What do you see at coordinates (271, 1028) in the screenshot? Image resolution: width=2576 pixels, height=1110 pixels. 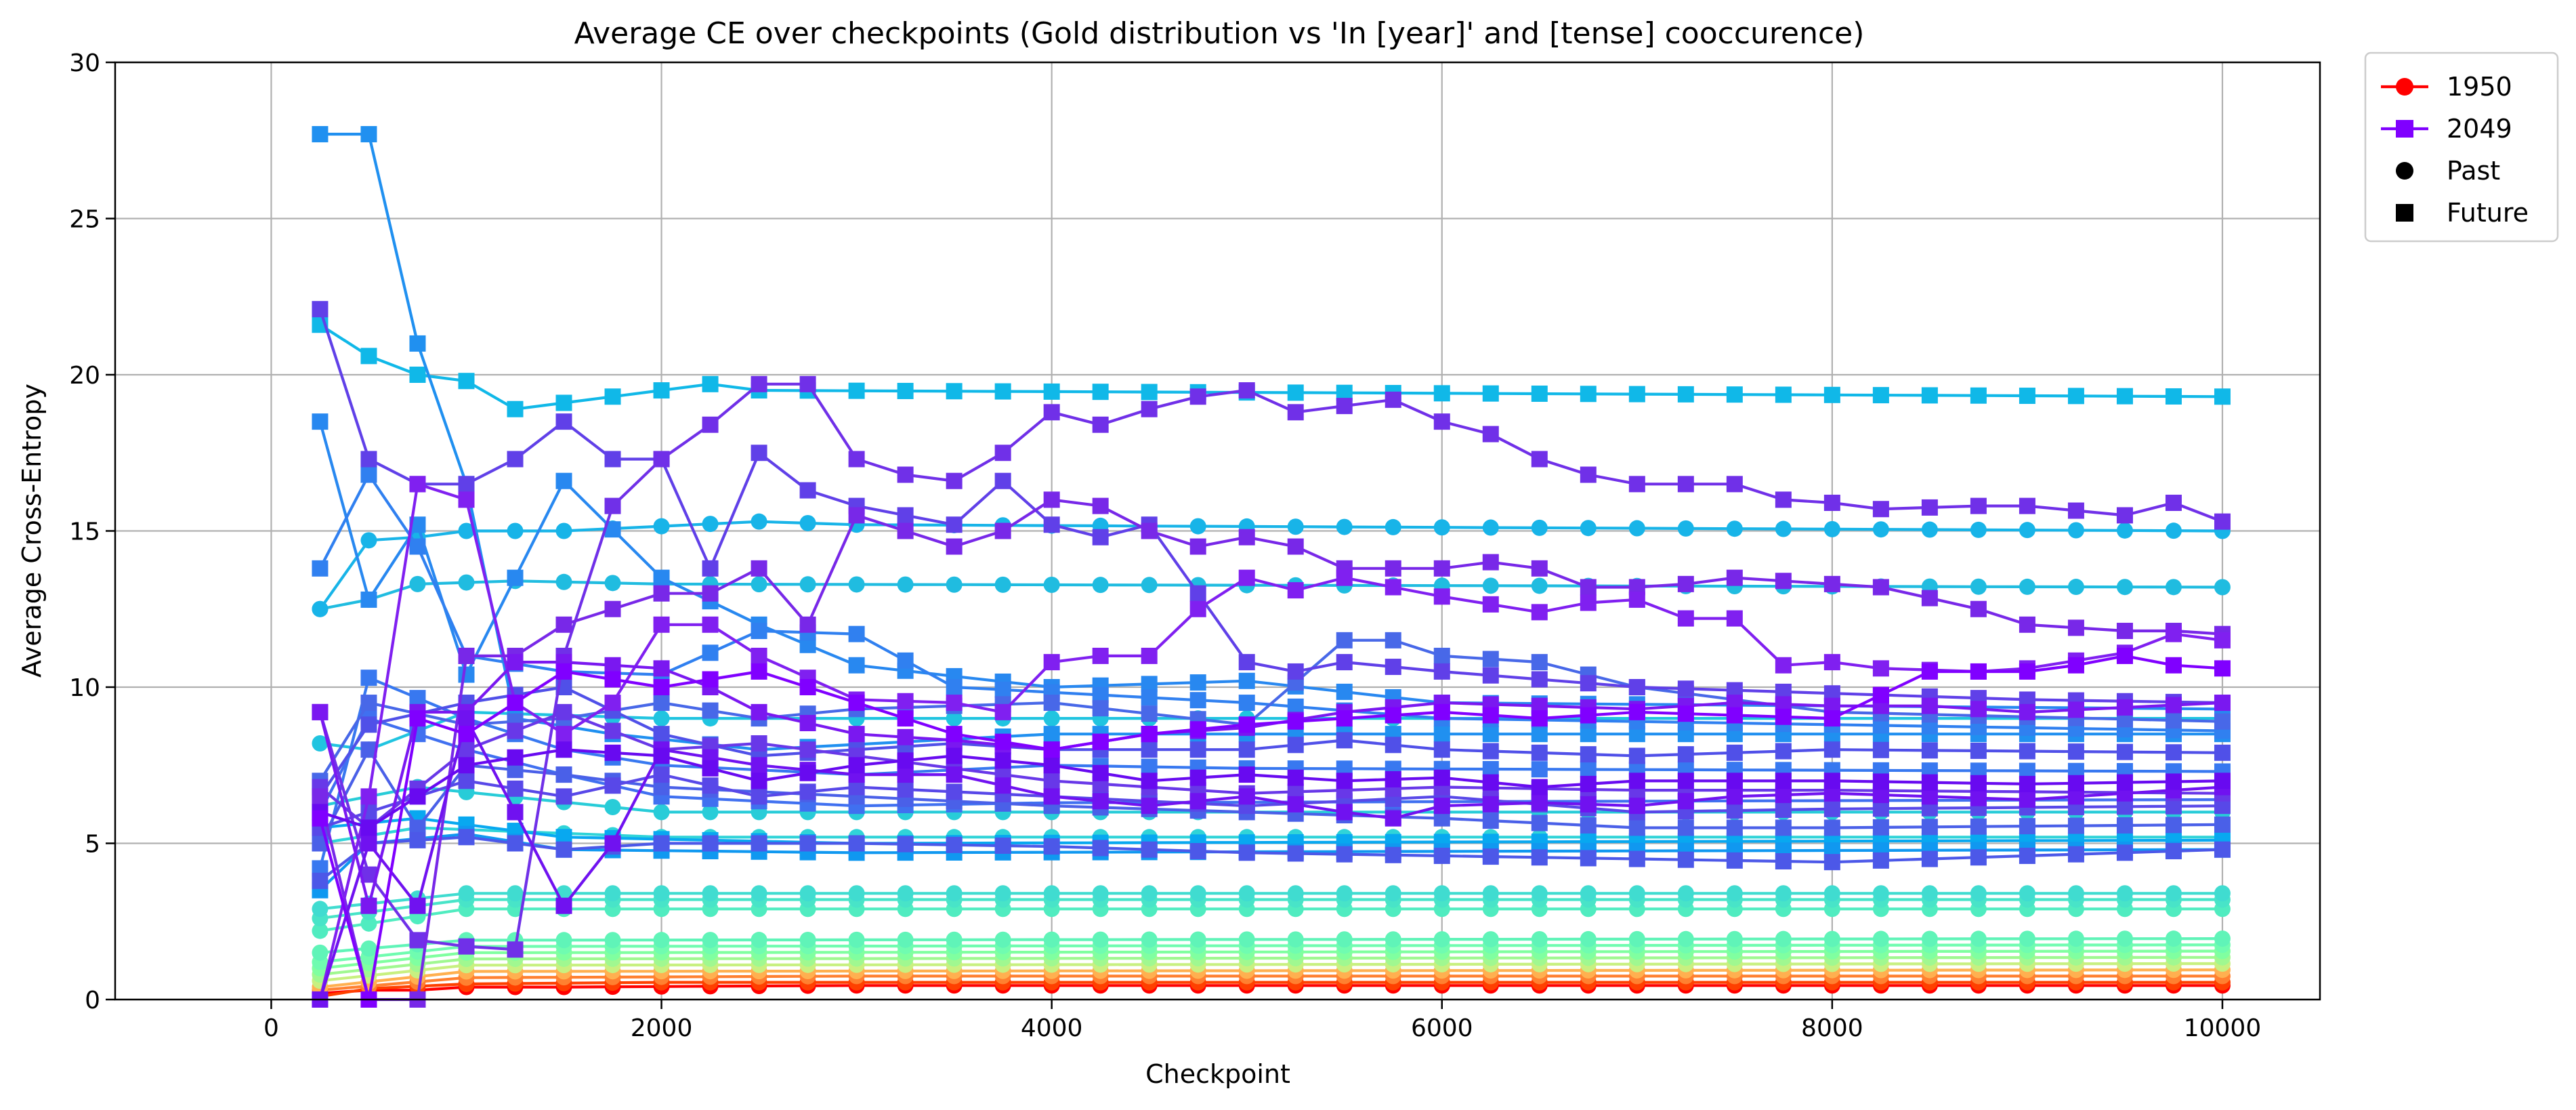 I see `x-tick-label: 0` at bounding box center [271, 1028].